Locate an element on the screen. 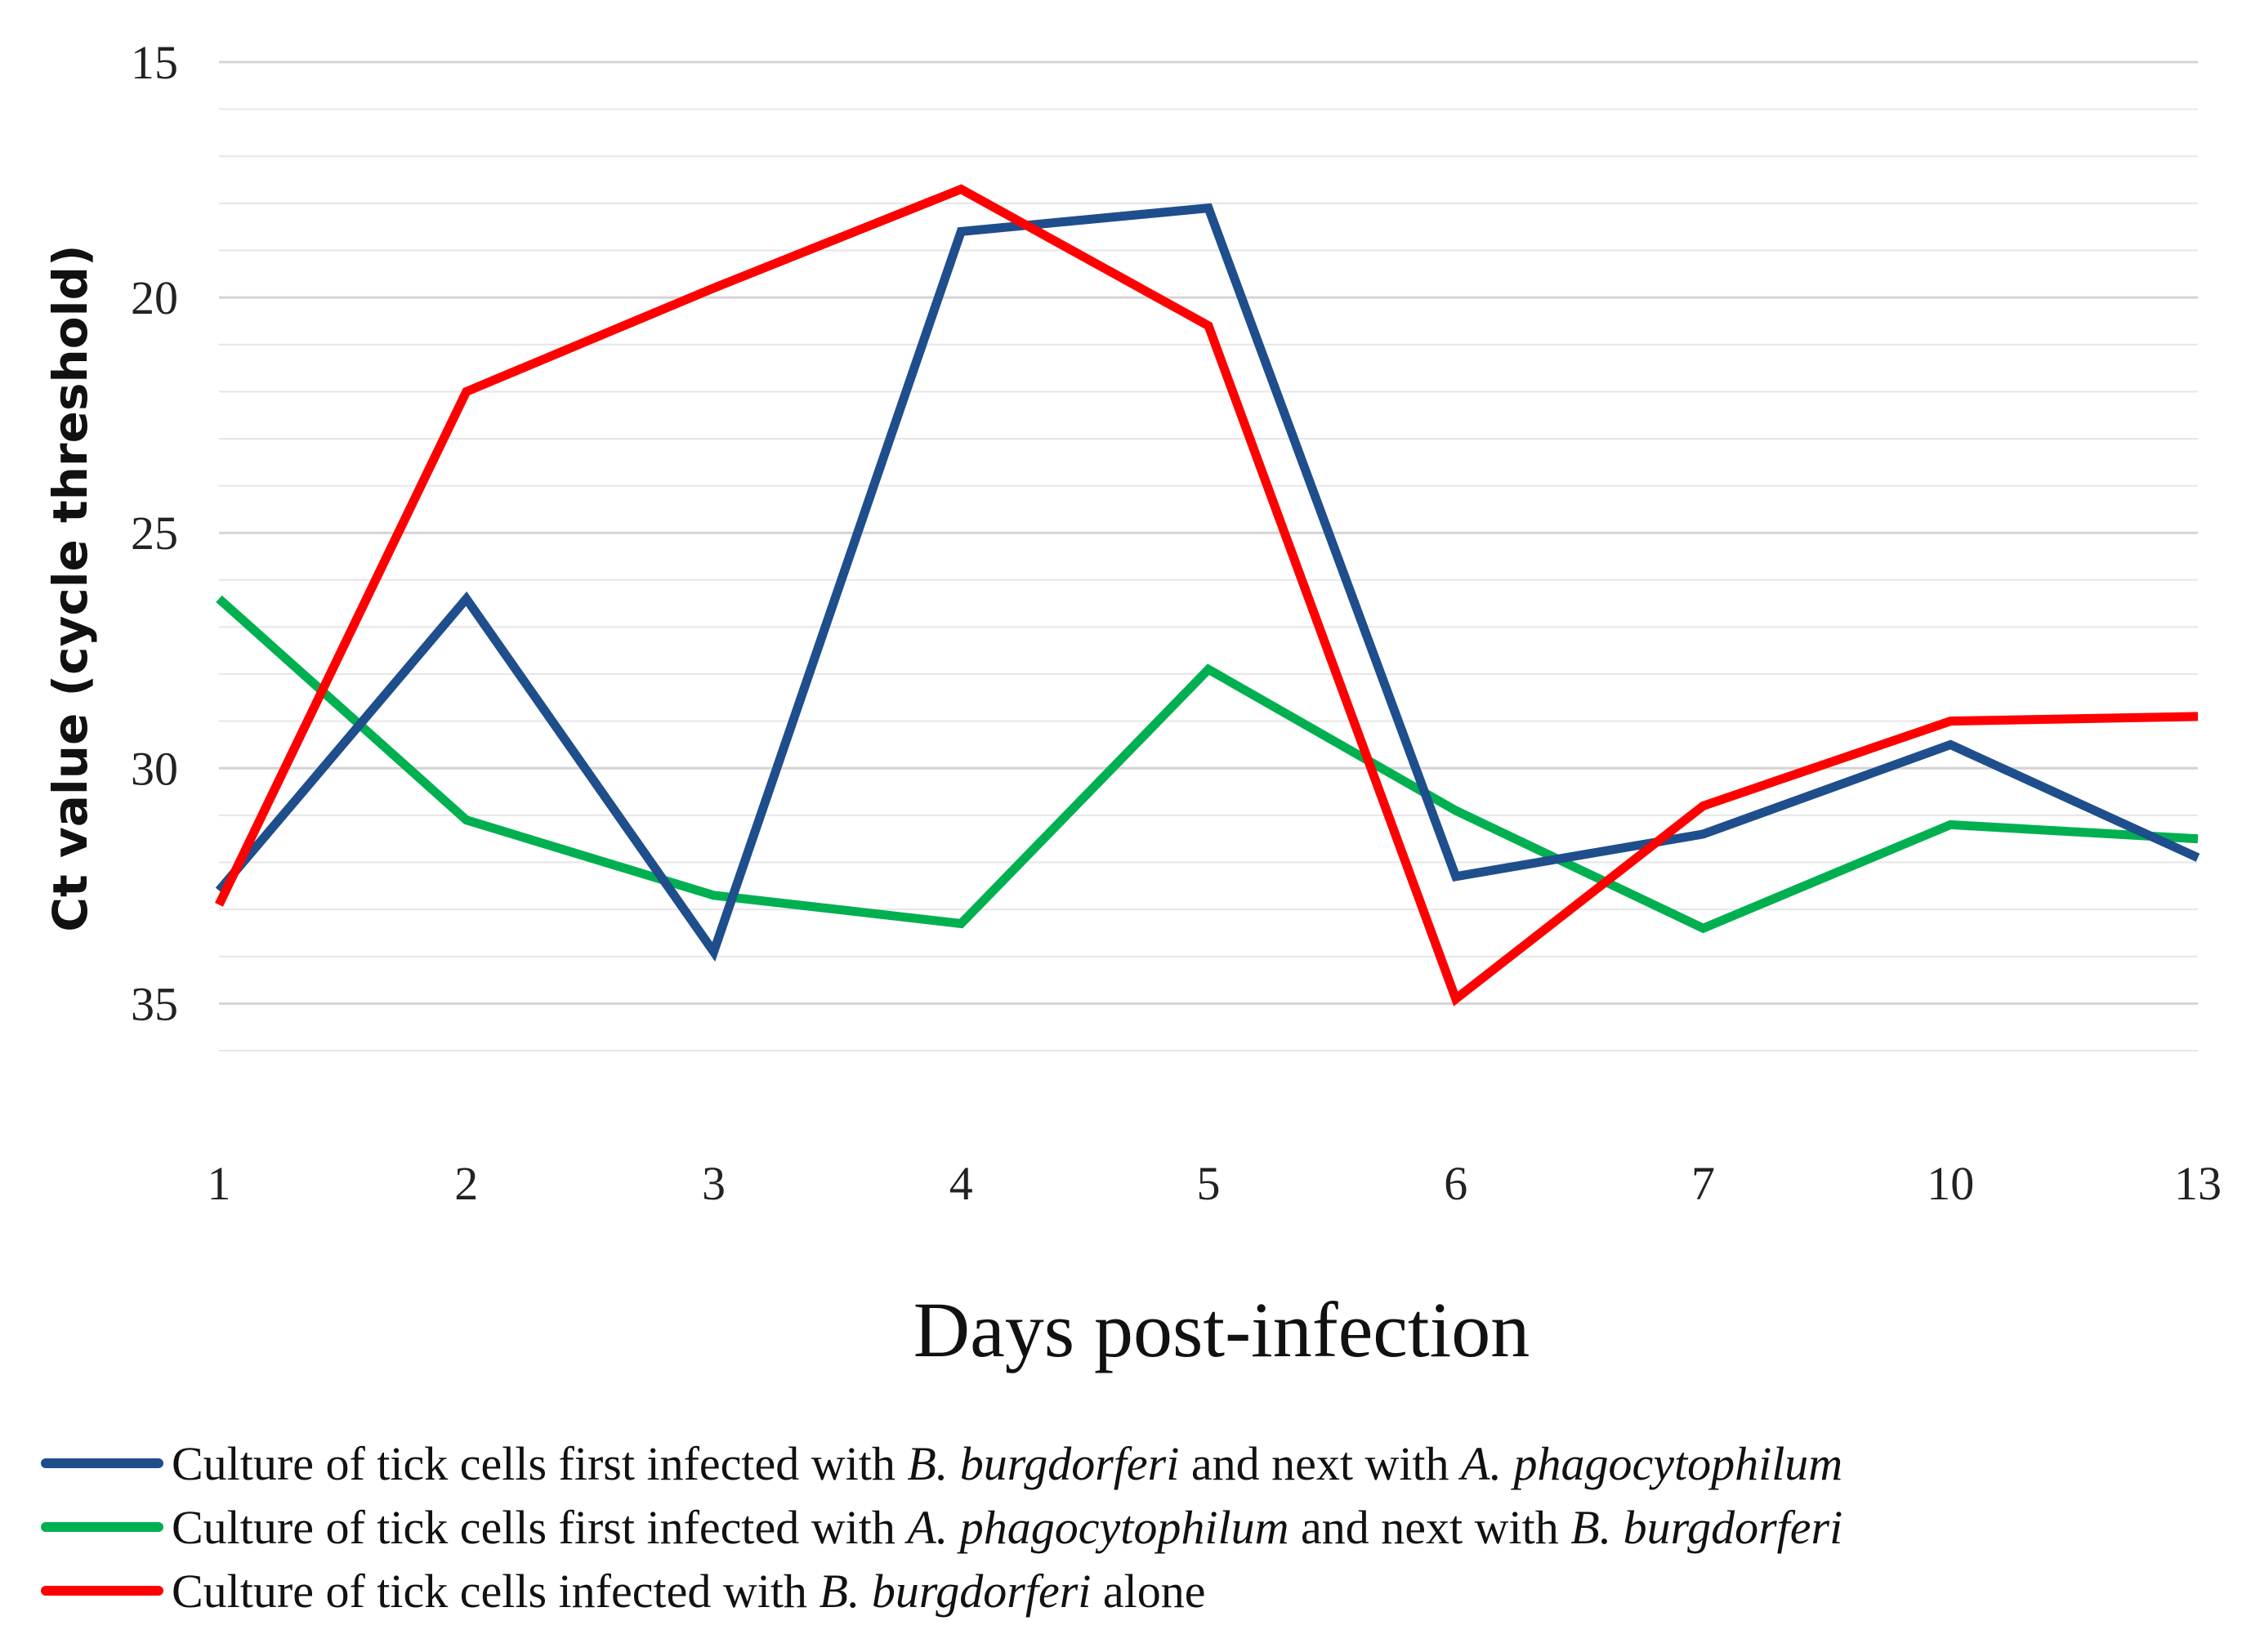 The image size is (2251, 1652). x-tick-label: 3 is located at coordinates (714, 1183).